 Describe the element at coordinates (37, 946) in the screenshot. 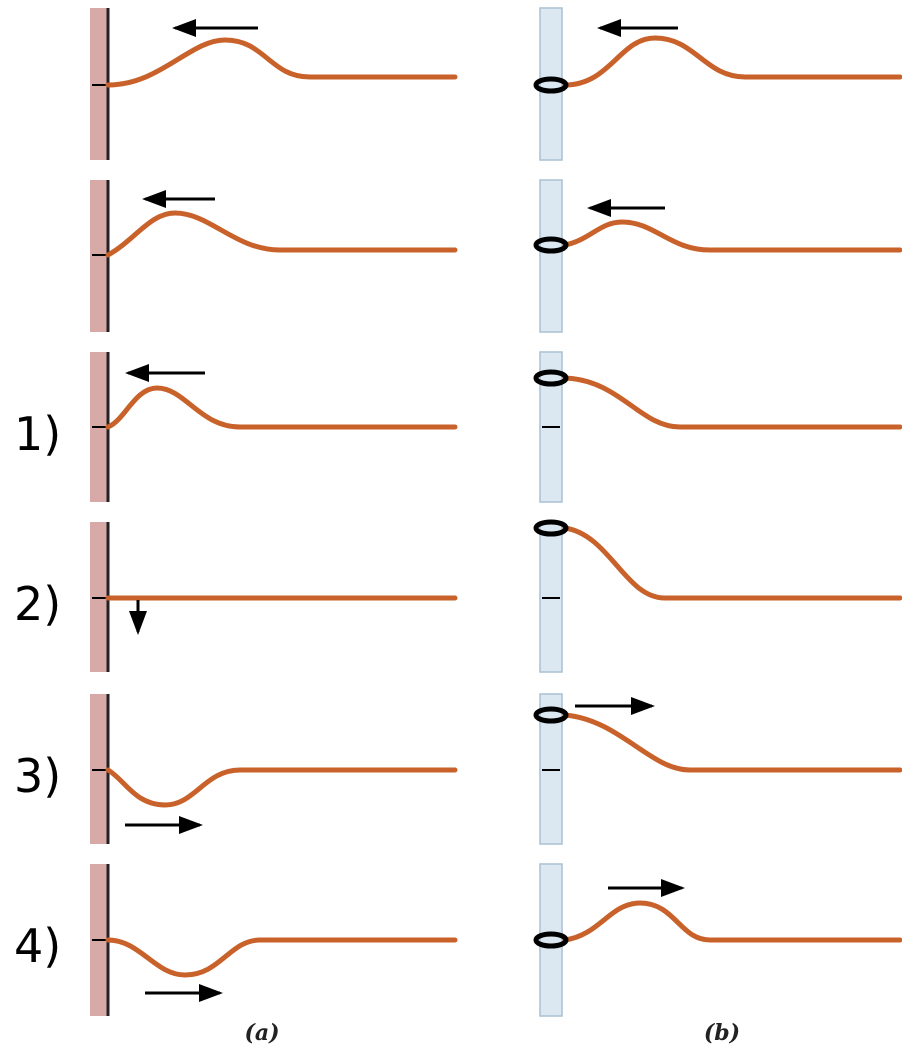

I see `row-label: 4)` at that location.